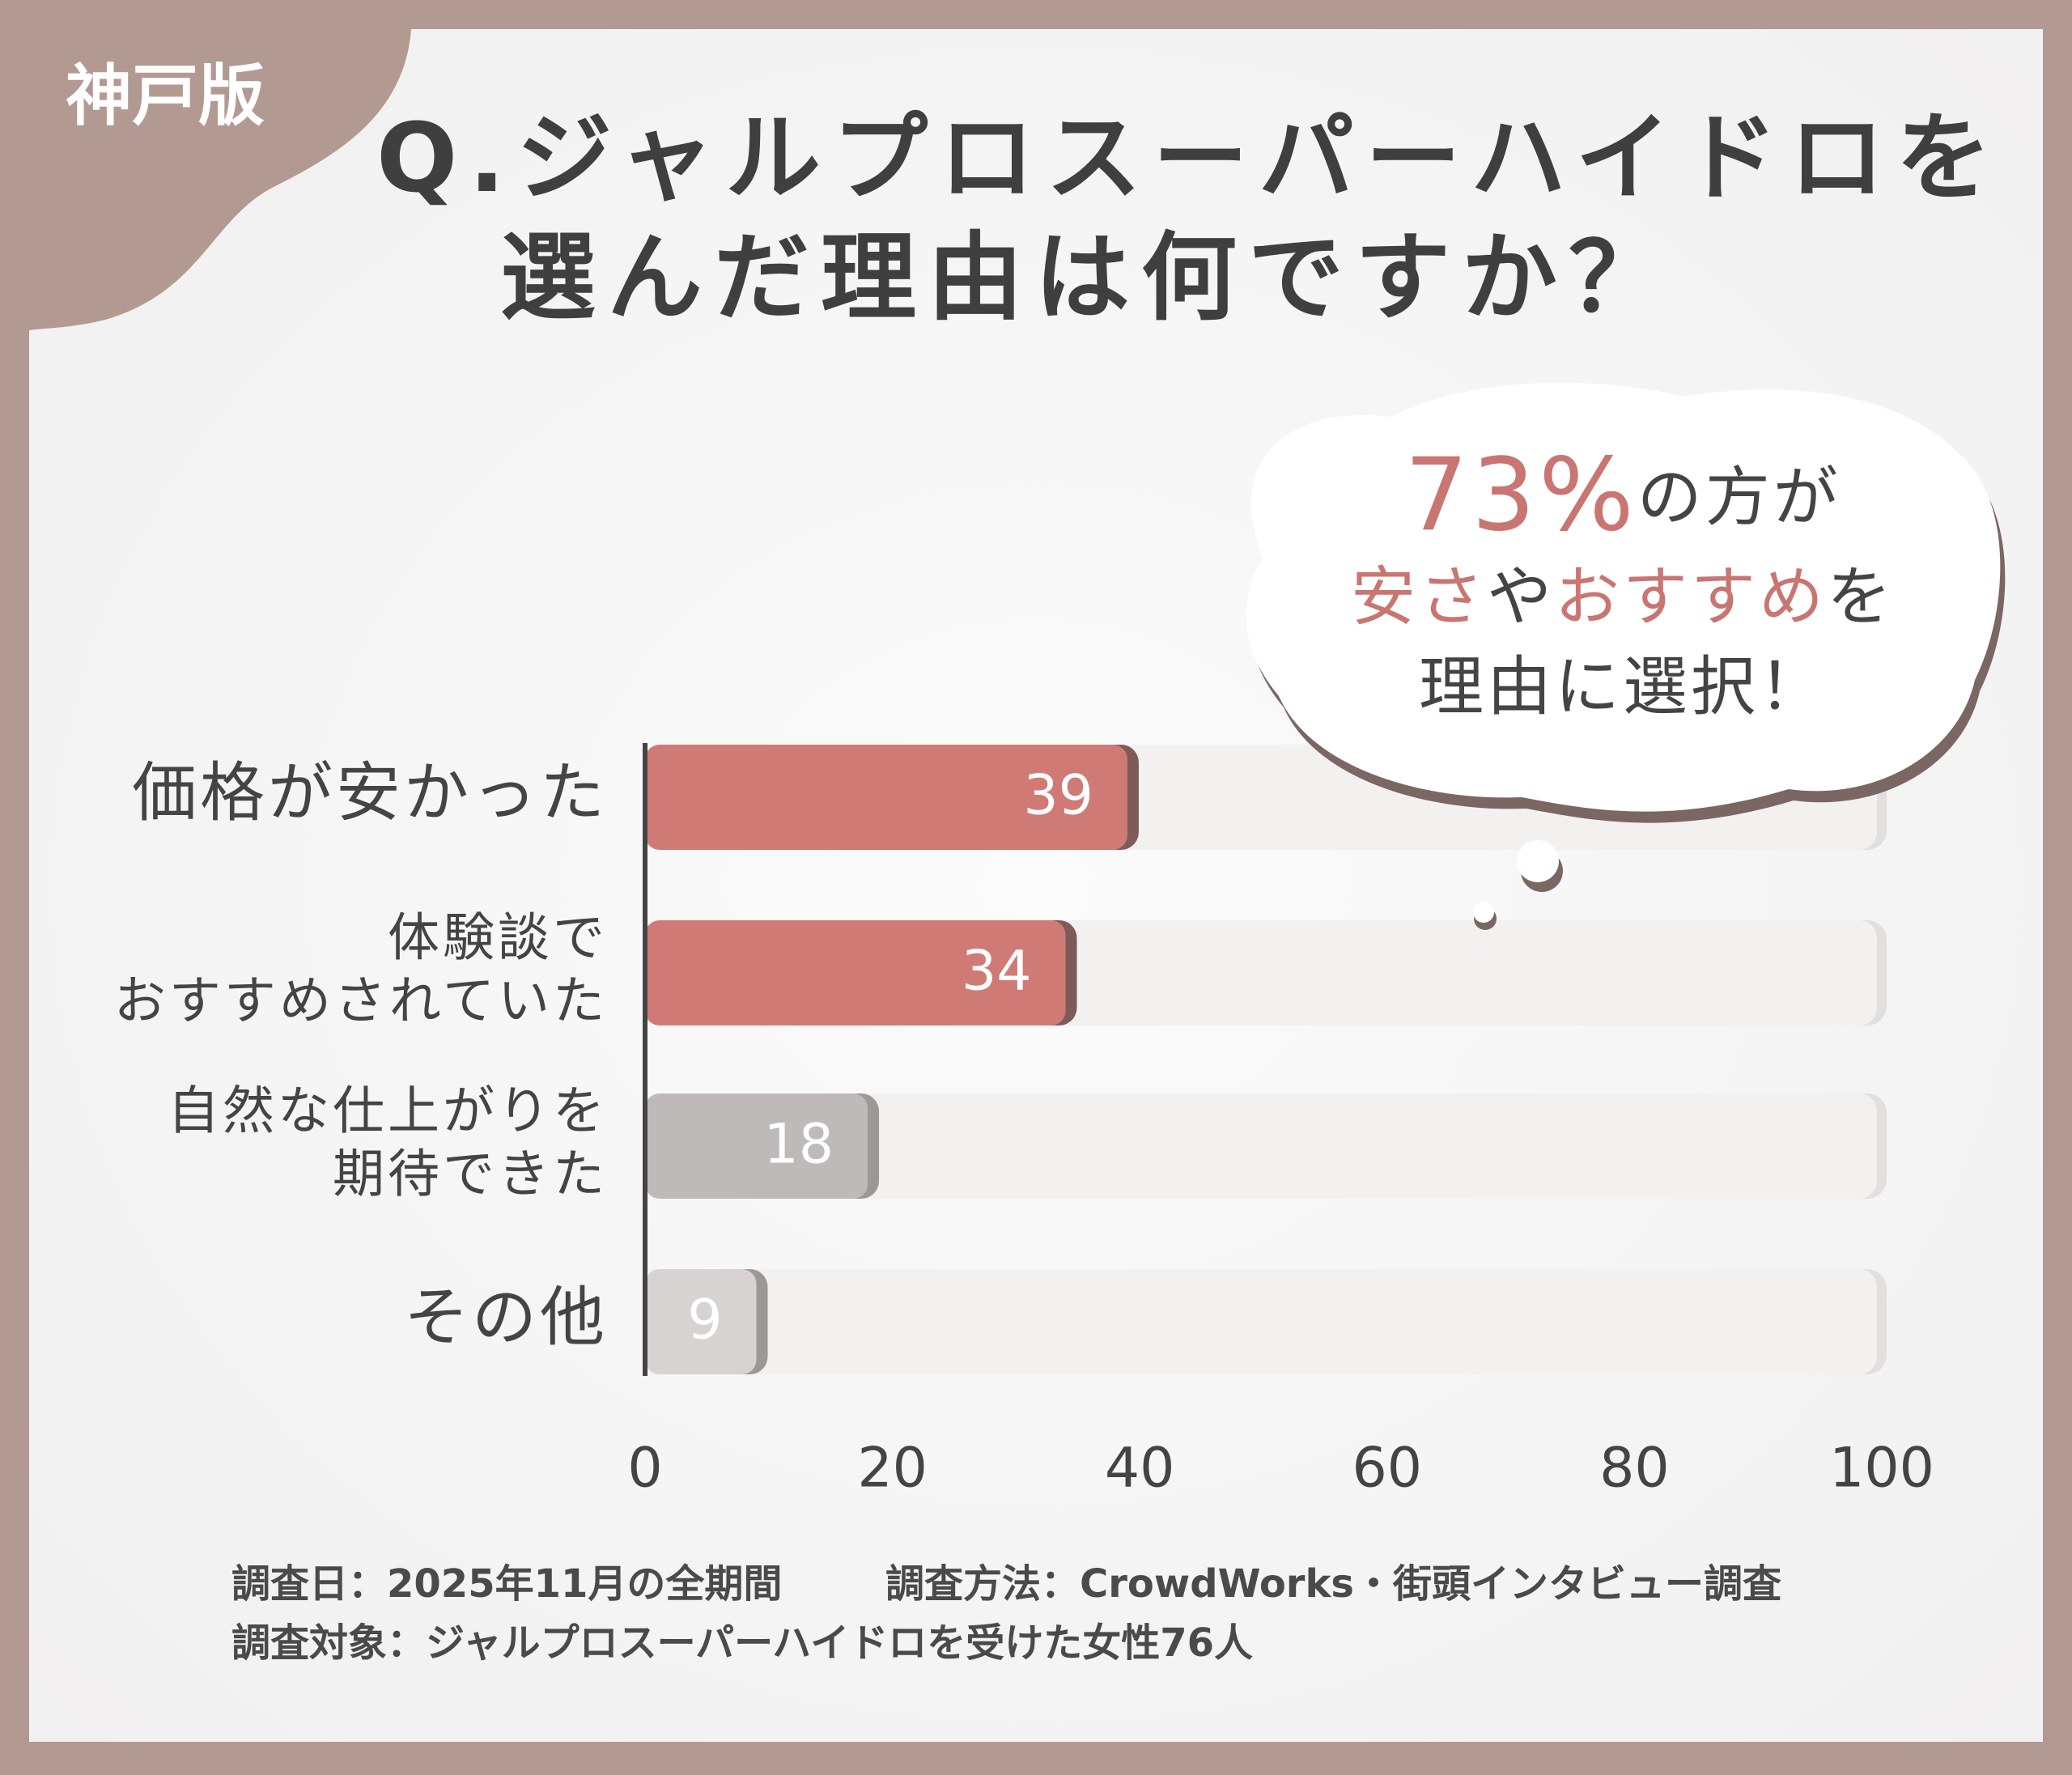 Image resolution: width=2072 pixels, height=1775 pixels. What do you see at coordinates (165, 95) in the screenshot?
I see `badge: 神戸版` at bounding box center [165, 95].